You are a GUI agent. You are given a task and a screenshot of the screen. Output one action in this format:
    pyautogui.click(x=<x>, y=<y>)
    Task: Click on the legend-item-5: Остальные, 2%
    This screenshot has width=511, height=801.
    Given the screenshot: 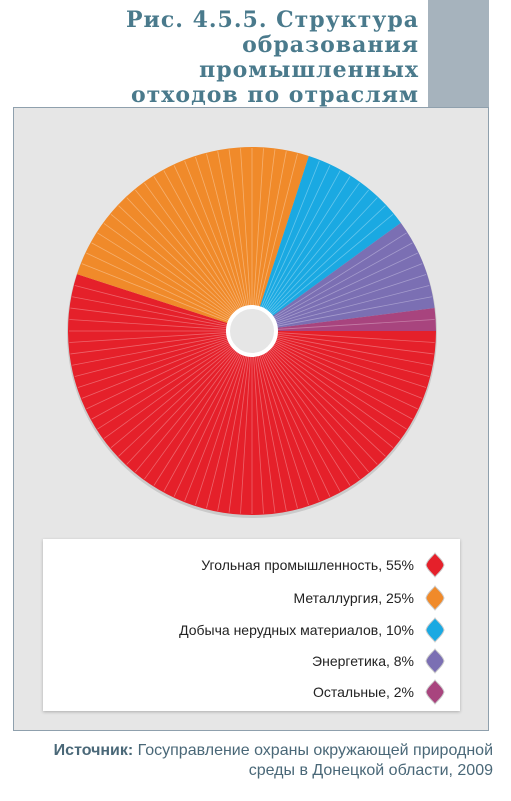 What is the action you would take?
    pyautogui.click(x=379, y=692)
    